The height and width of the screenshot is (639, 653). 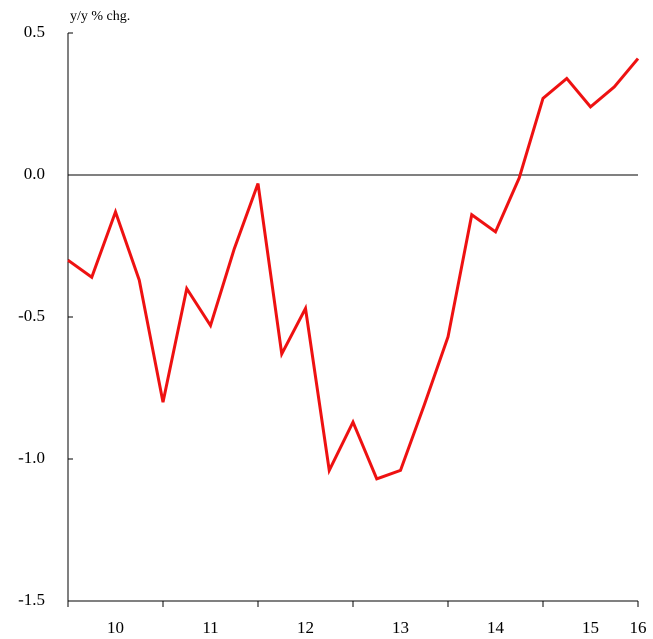 What do you see at coordinates (638, 627) in the screenshot?
I see `x-tick-label: 16` at bounding box center [638, 627].